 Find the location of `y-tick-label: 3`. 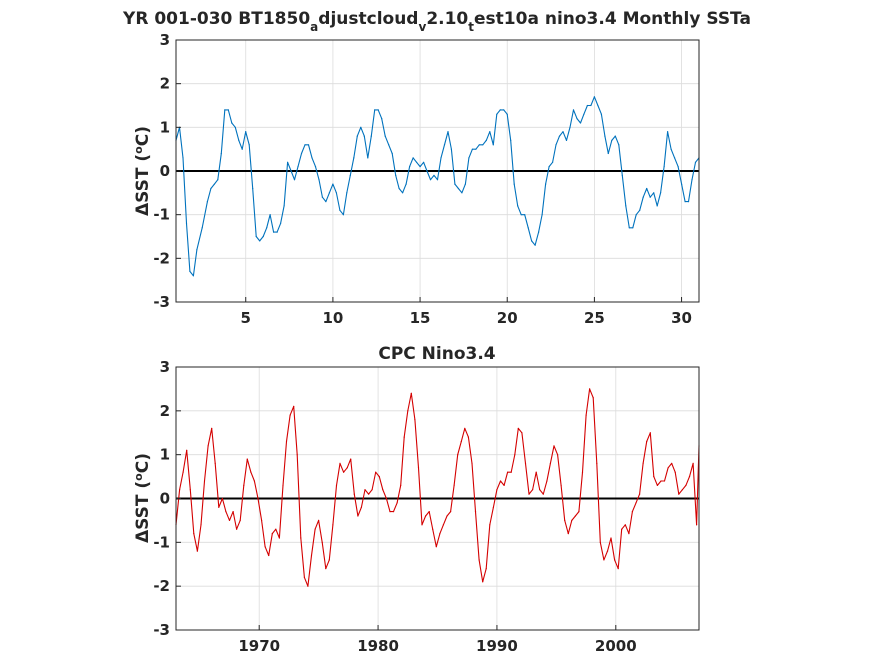

y-tick-label: 3 is located at coordinates (165, 40).